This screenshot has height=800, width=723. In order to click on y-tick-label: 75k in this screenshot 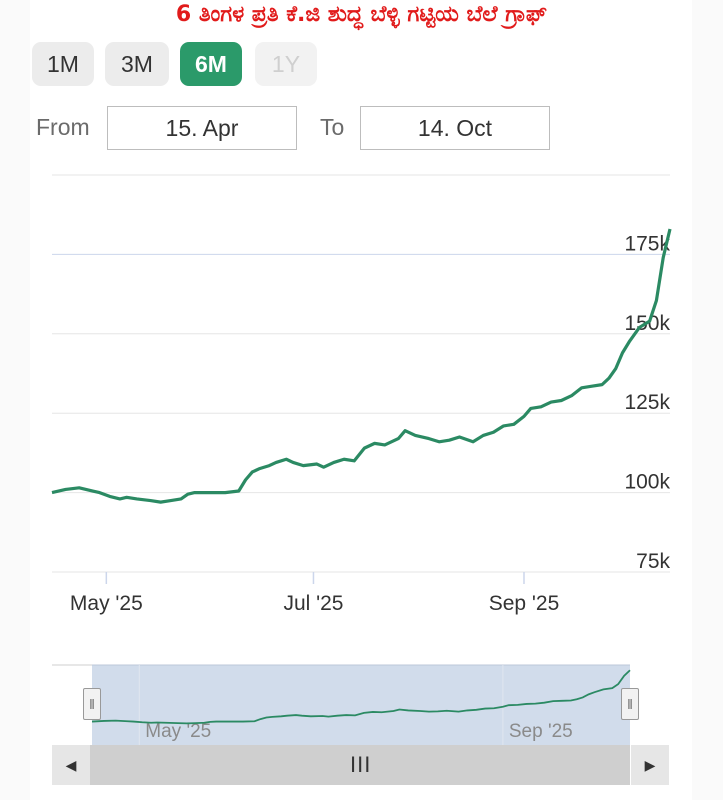, I will do `click(653, 561)`.